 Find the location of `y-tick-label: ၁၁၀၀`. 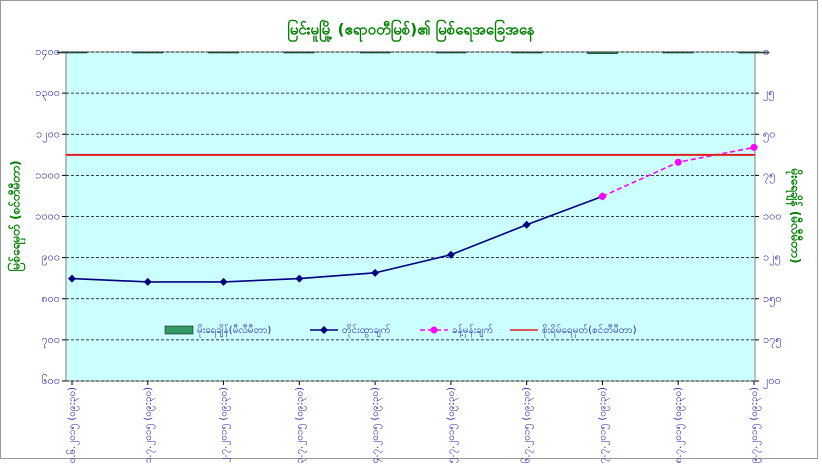

y-tick-label: ၁၁၀၀ is located at coordinates (47, 174).